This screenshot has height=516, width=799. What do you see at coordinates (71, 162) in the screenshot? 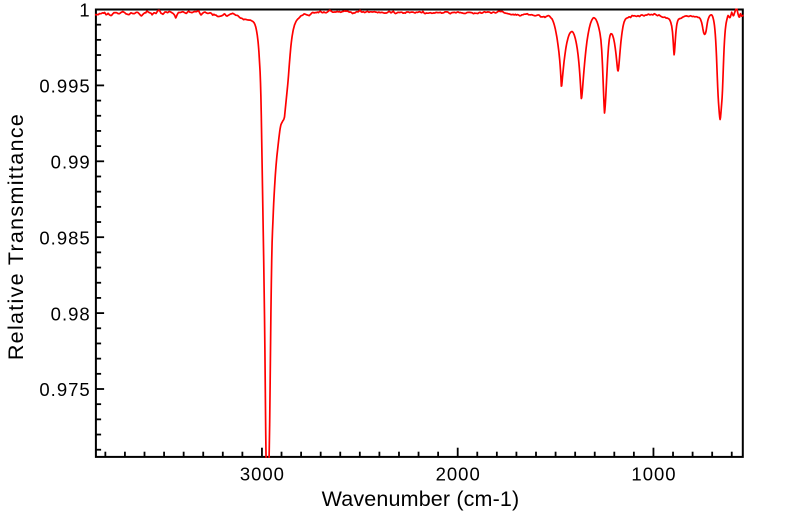
I see `svg-text: 0.99` at bounding box center [71, 162].